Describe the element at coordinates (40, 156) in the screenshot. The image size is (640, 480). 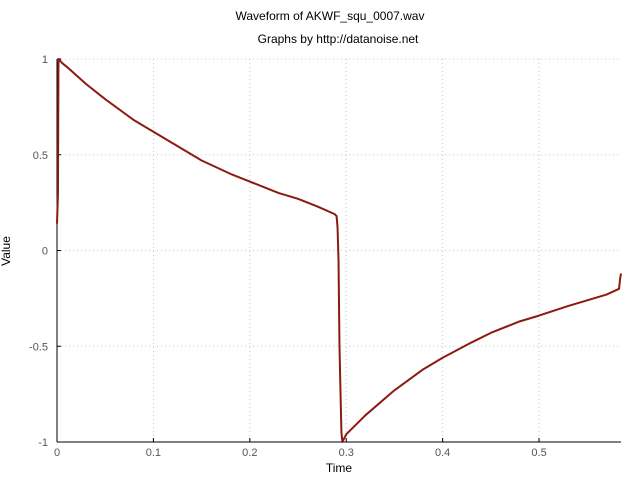
I see `y-tick-label: 0.5` at that location.